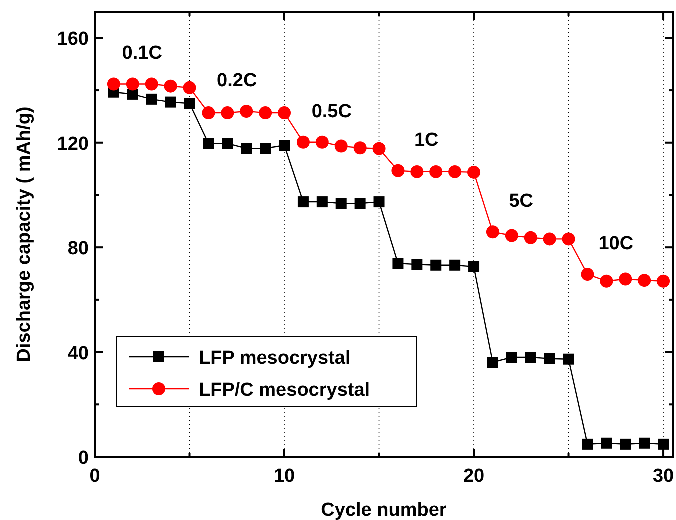 The height and width of the screenshot is (520, 676). Describe the element at coordinates (78, 249) in the screenshot. I see `y-tick-label: 80` at that location.